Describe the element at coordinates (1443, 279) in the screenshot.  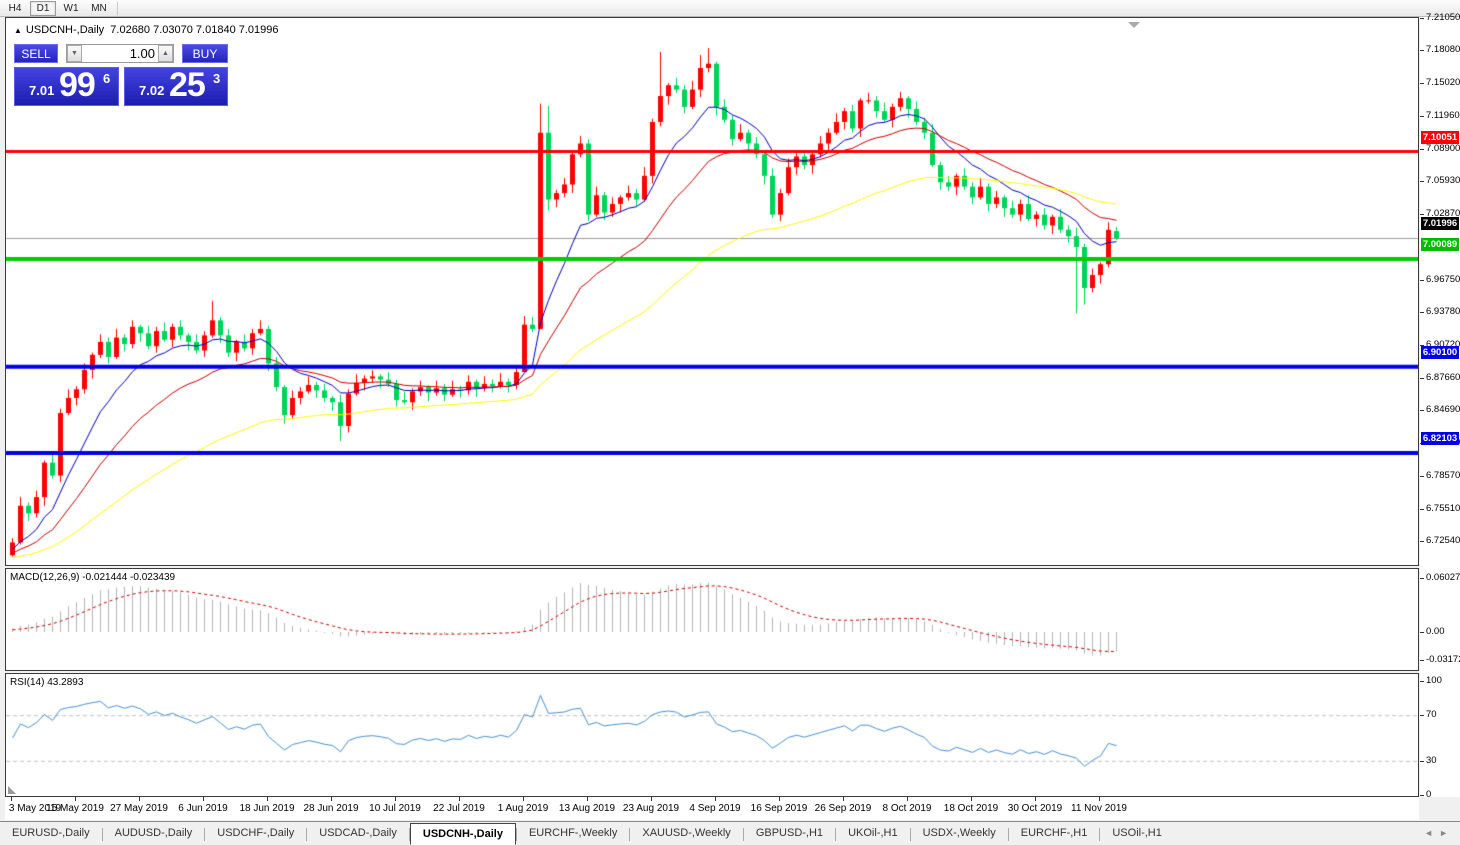
I see `price-tick-label: 6.96750` at that location.